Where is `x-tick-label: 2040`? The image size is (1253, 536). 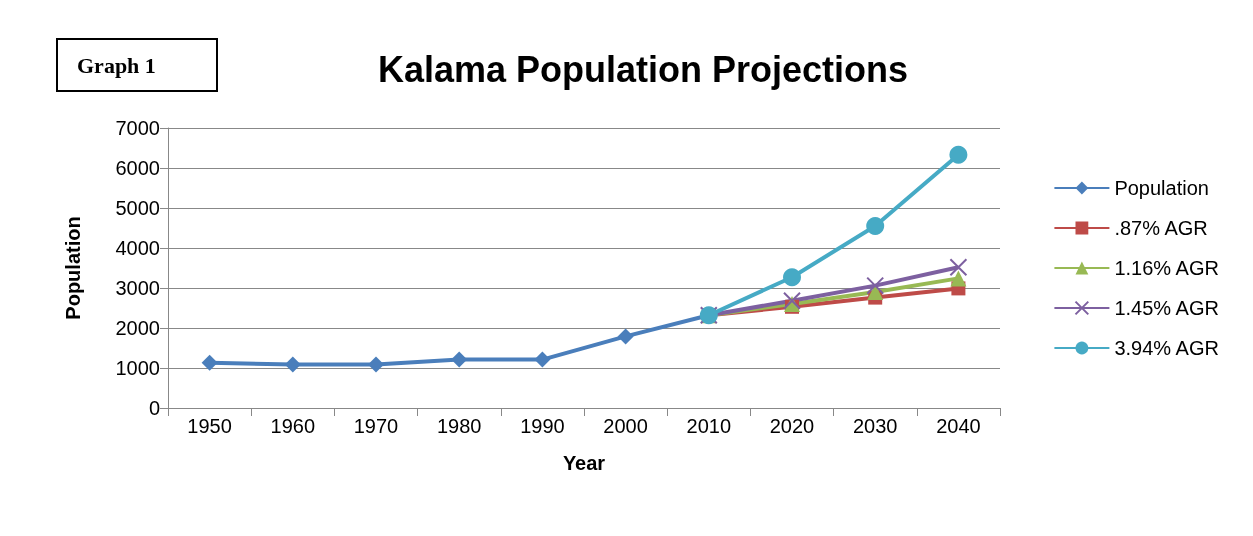 x-tick-label: 2040 is located at coordinates (958, 426).